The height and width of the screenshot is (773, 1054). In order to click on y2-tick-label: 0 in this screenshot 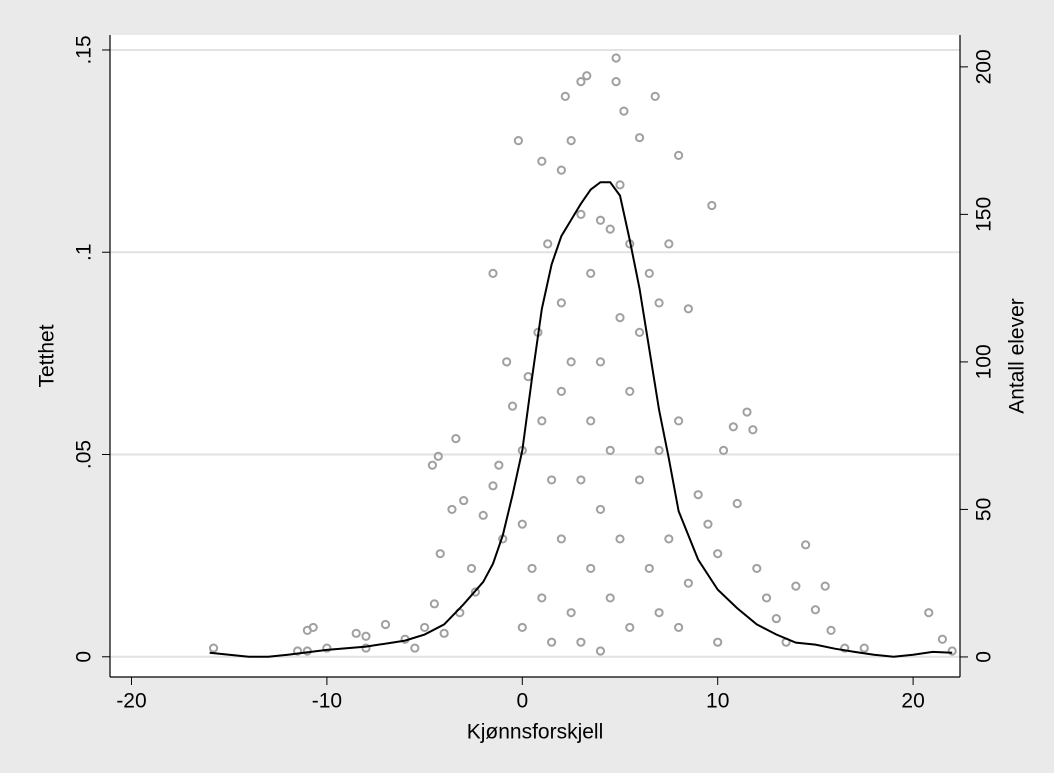, I will do `click(984, 657)`.